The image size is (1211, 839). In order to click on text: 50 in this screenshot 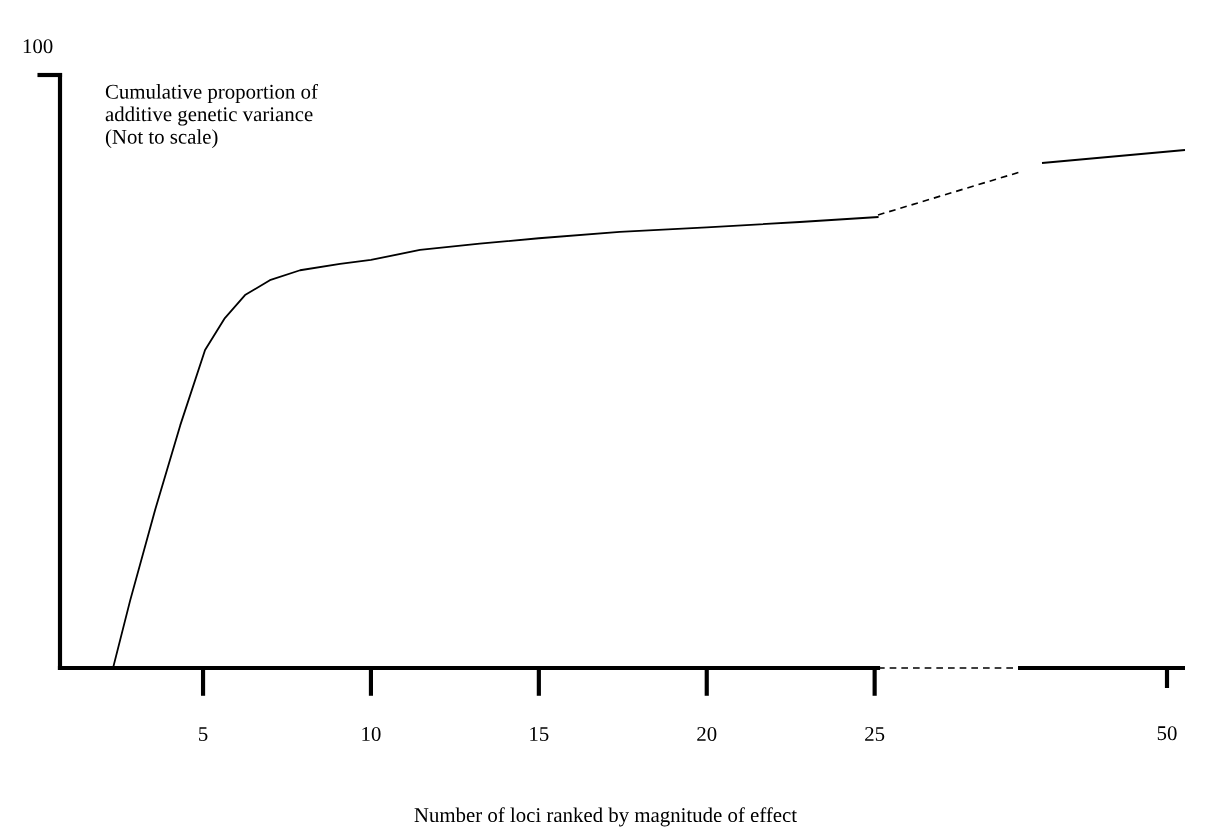, I will do `click(1167, 733)`.